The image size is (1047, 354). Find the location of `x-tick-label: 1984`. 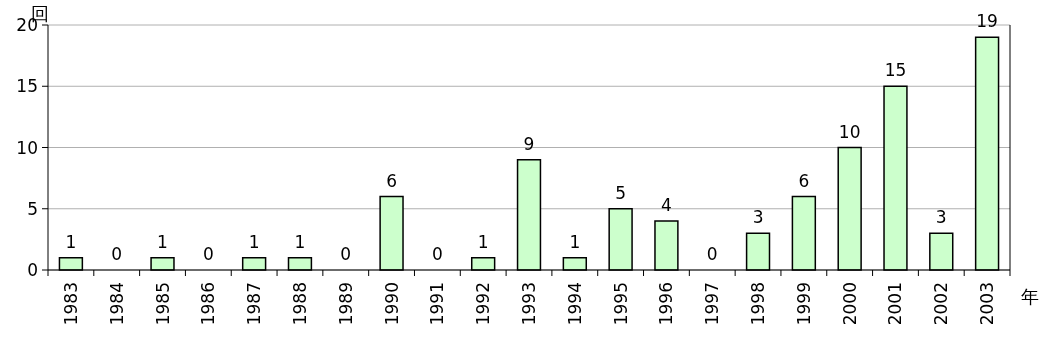

x-tick-label: 1984 is located at coordinates (116, 304).